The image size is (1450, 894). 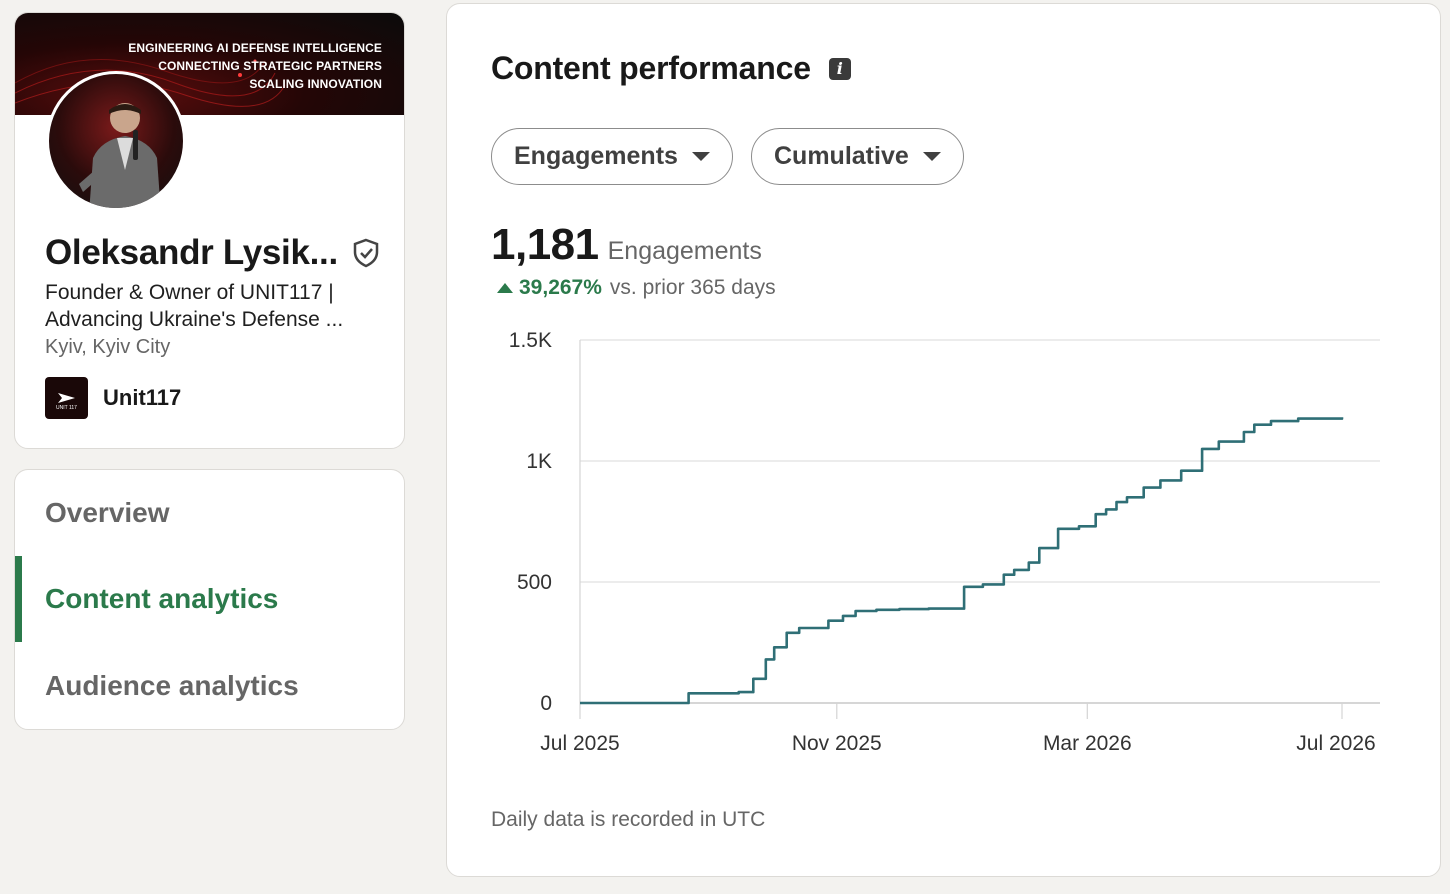 I want to click on change-percent: 39,267%, so click(x=560, y=287).